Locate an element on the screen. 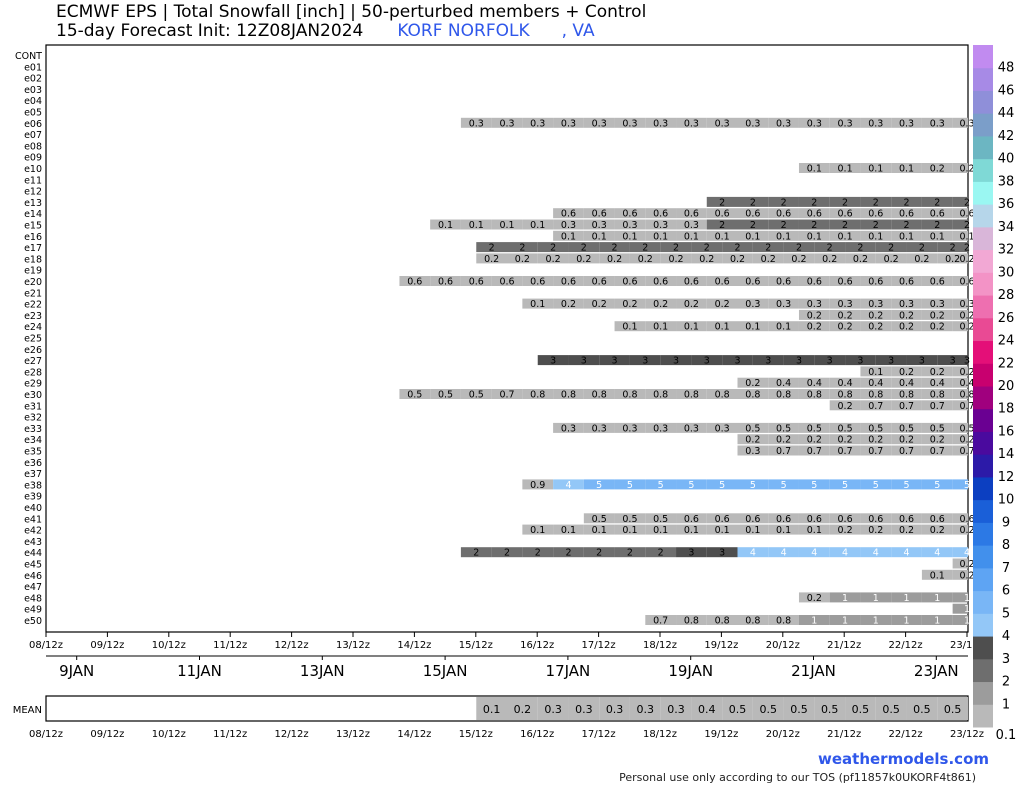 This screenshot has width=1024, height=788. mean-time-label: 13/12z is located at coordinates (353, 734).